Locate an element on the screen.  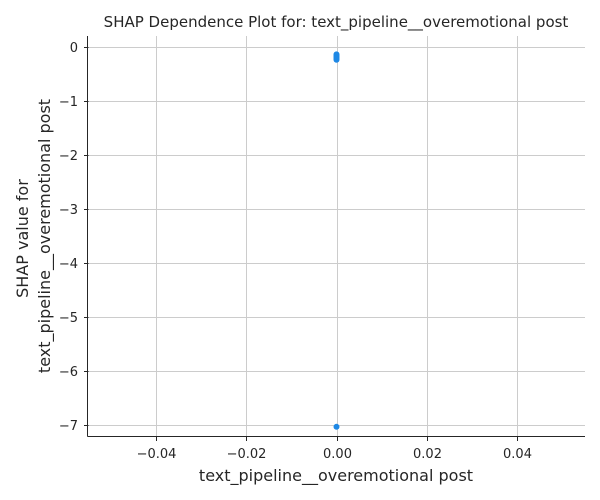
y-tick-label: 0 is located at coordinates (74, 48).